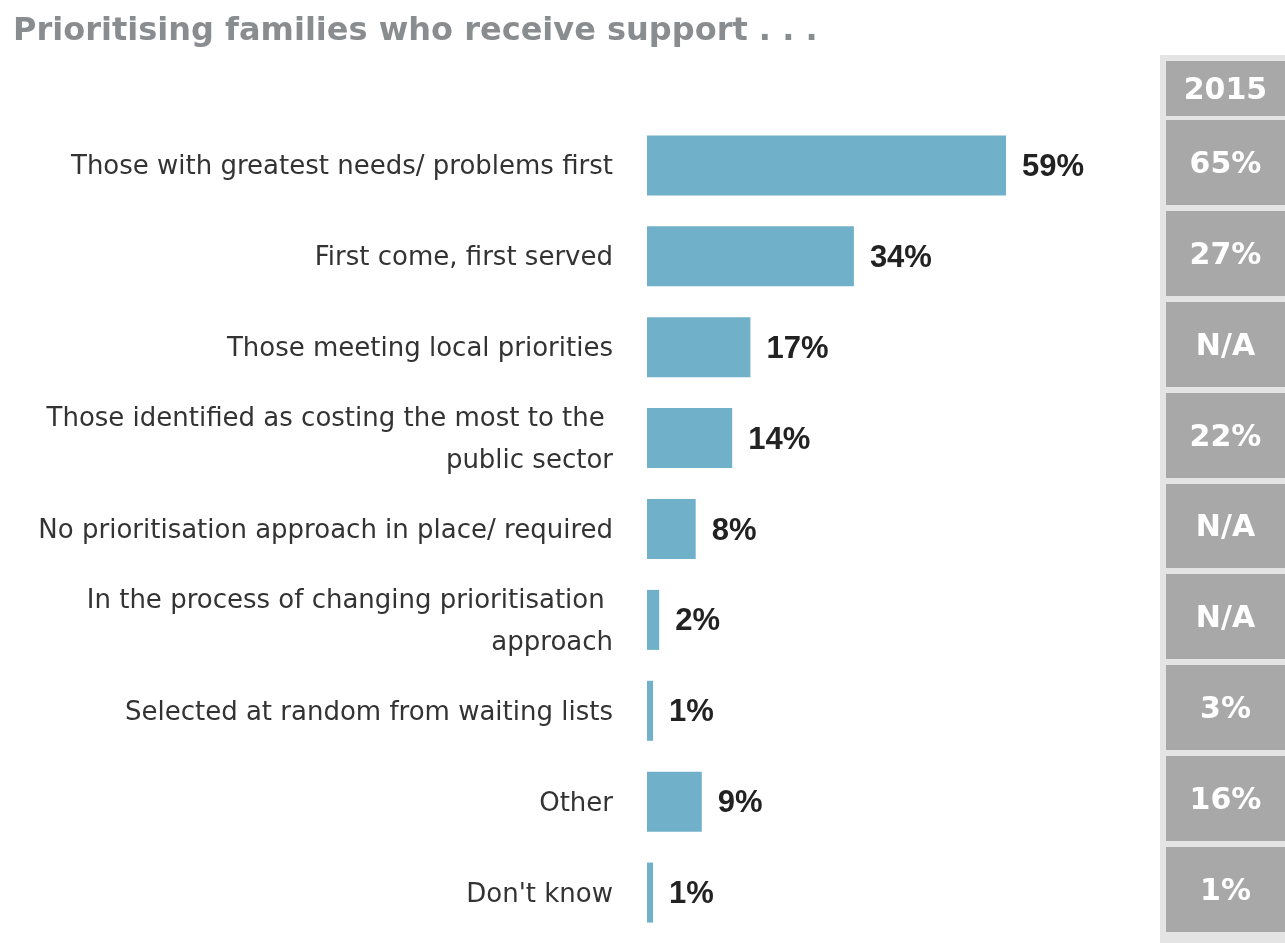  What do you see at coordinates (1225, 162) in the screenshot?
I see `text: 65%` at bounding box center [1225, 162].